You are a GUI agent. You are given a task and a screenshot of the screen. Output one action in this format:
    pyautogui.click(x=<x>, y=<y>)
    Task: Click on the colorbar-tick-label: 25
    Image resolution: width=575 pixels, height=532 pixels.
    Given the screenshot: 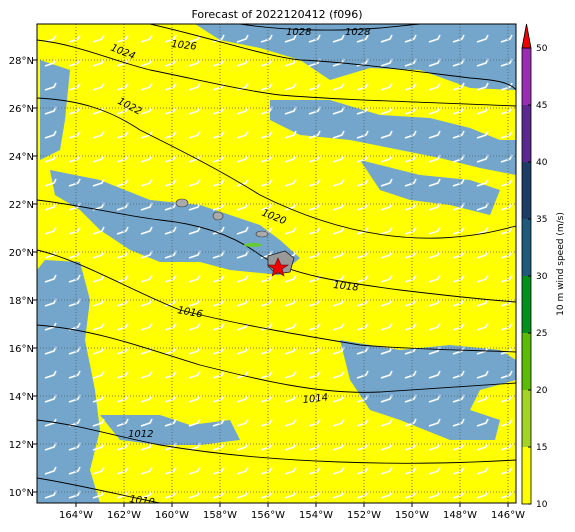 What is the action you would take?
    pyautogui.click(x=541, y=334)
    